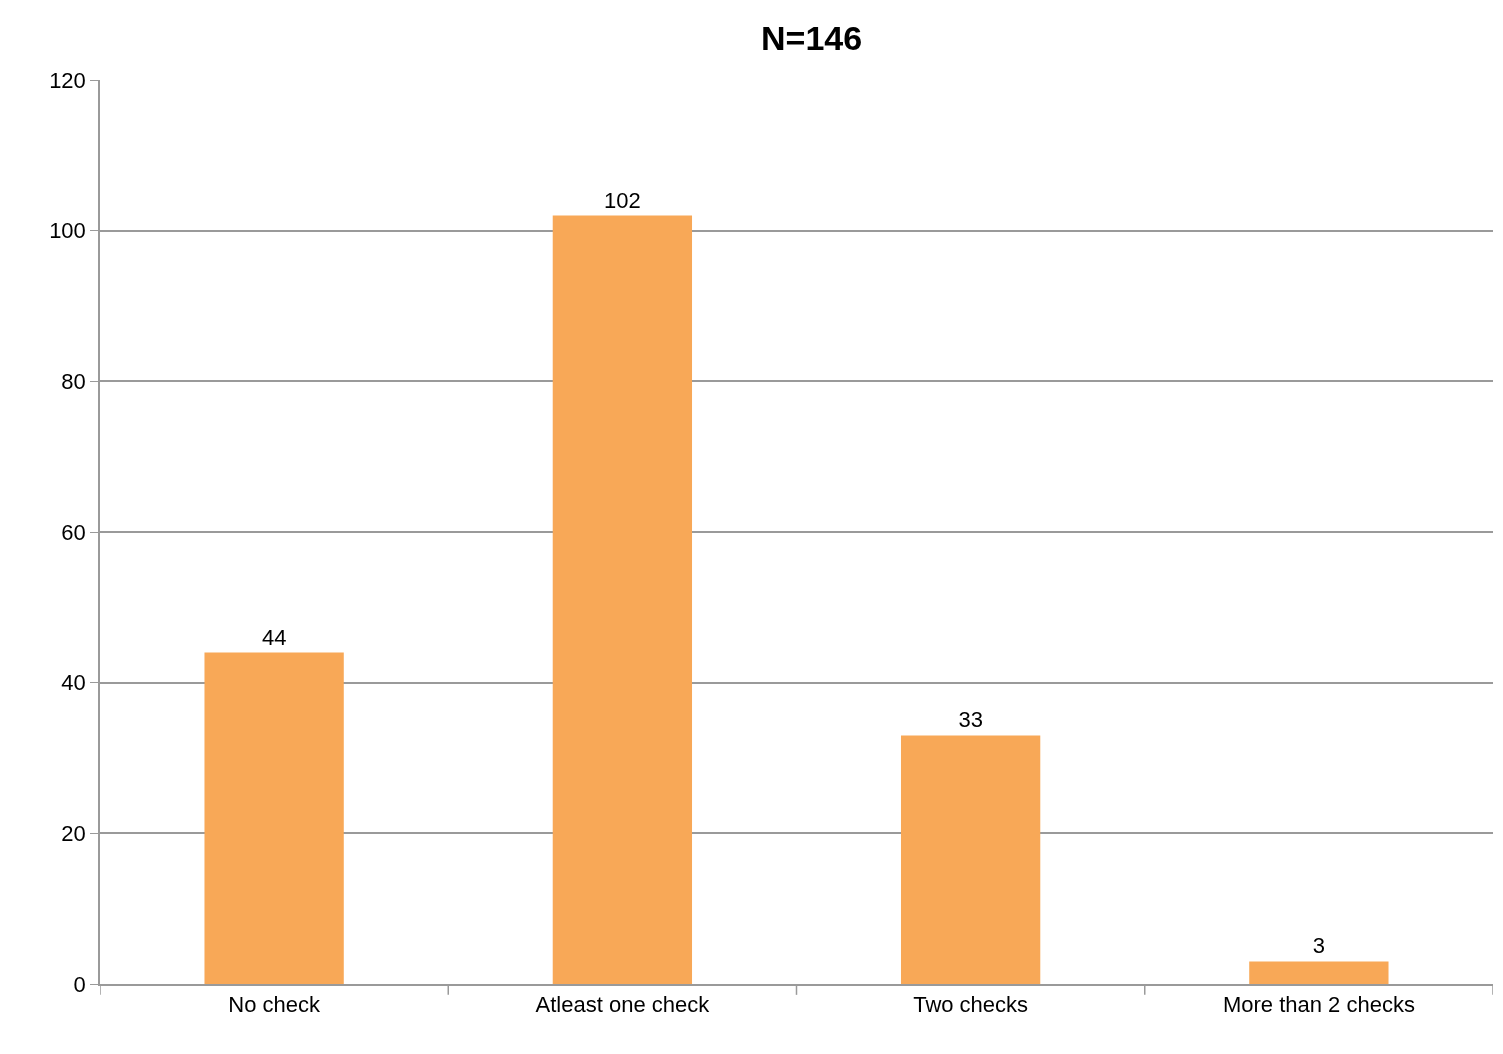 The image size is (1503, 1054). Describe the element at coordinates (812, 38) in the screenshot. I see `chart-title: N=146` at that location.